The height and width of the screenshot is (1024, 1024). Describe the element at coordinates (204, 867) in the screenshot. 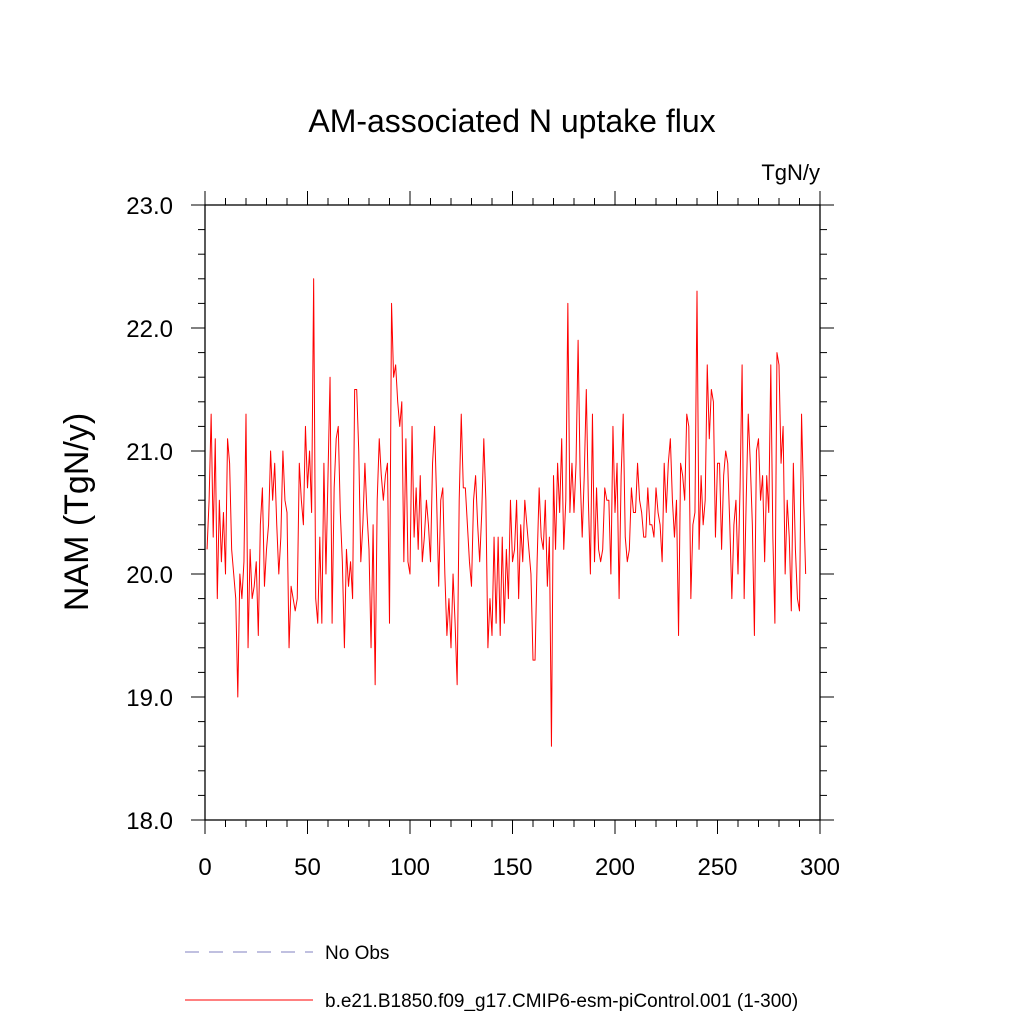

I see `x-tick-label: 0` at that location.